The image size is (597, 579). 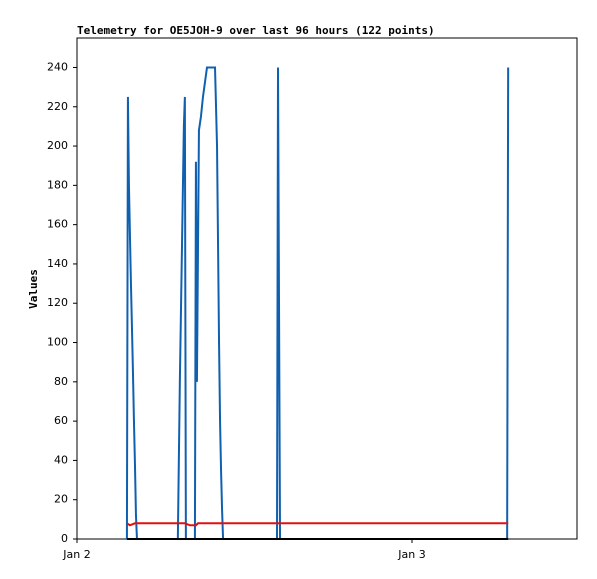 What do you see at coordinates (57, 263) in the screenshot?
I see `y-tick-label: 140` at bounding box center [57, 263].